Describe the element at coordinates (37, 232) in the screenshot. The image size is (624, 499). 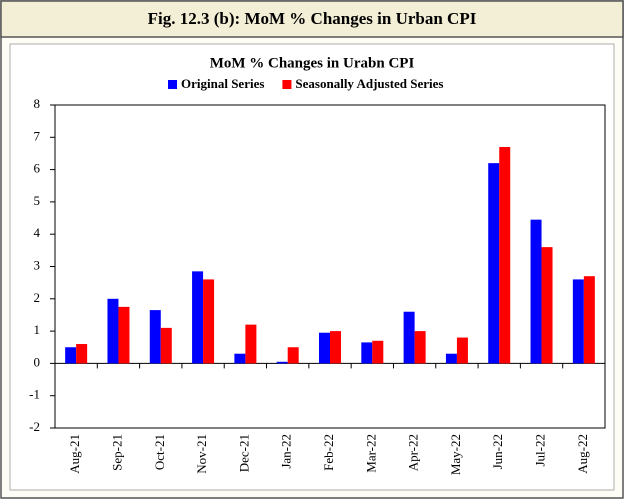
I see `y-tick-label: 4` at that location.